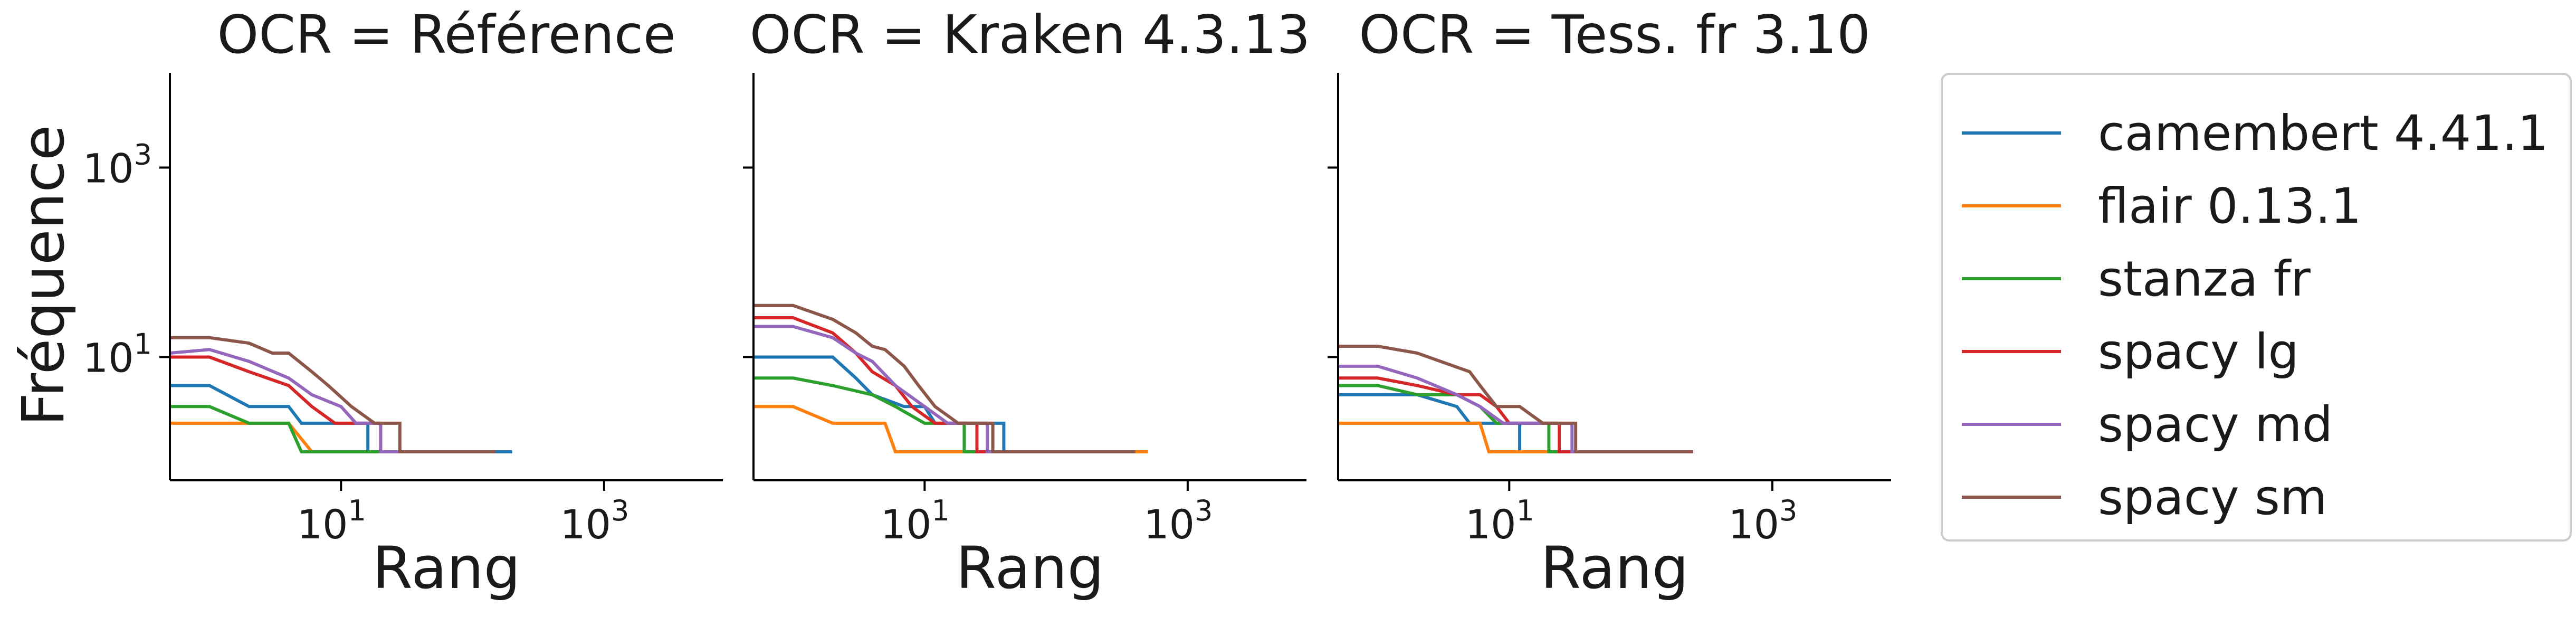 The width and height of the screenshot is (2576, 617). Describe the element at coordinates (43, 275) in the screenshot. I see `y-axis-label: Fréquence` at that location.